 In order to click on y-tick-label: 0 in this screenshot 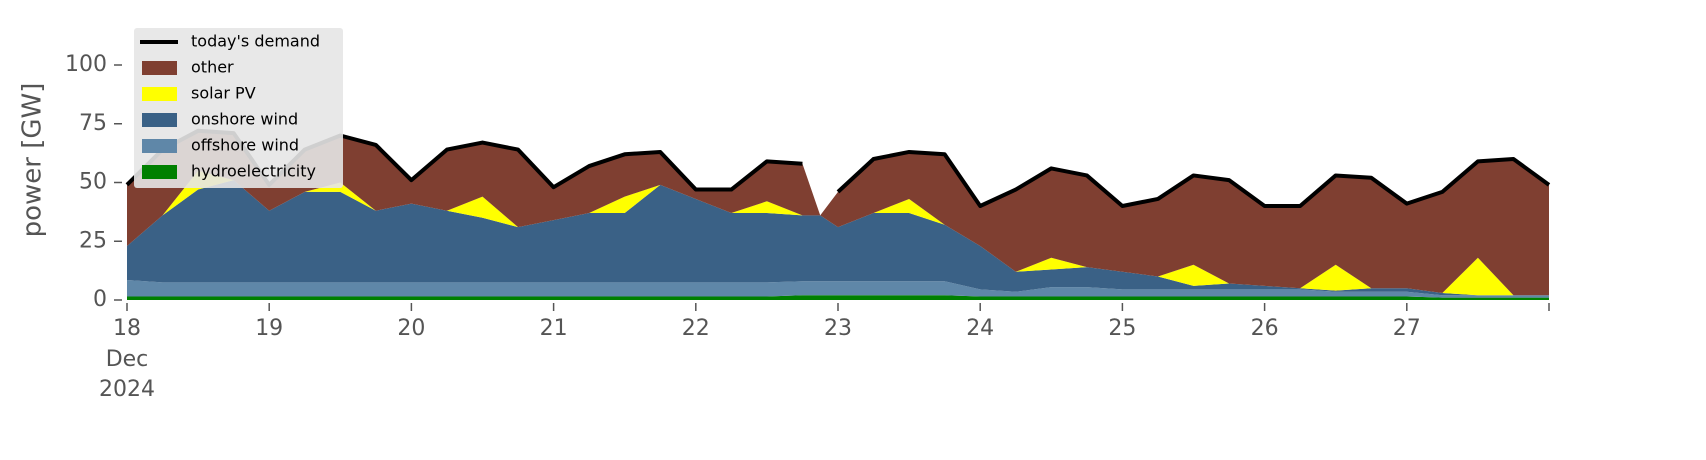, I will do `click(100, 299)`.